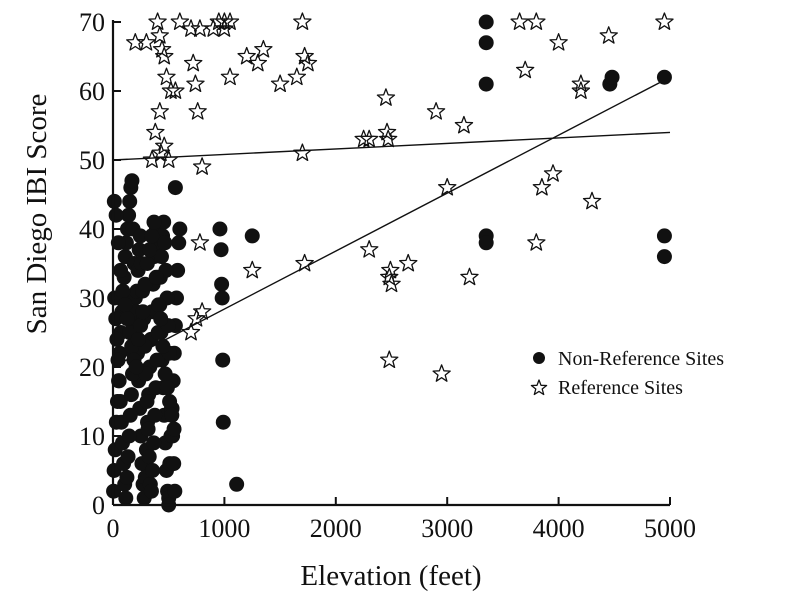 This screenshot has width=788, height=592. What do you see at coordinates (336, 528) in the screenshot?
I see `x-tick-label: 2000` at bounding box center [336, 528].